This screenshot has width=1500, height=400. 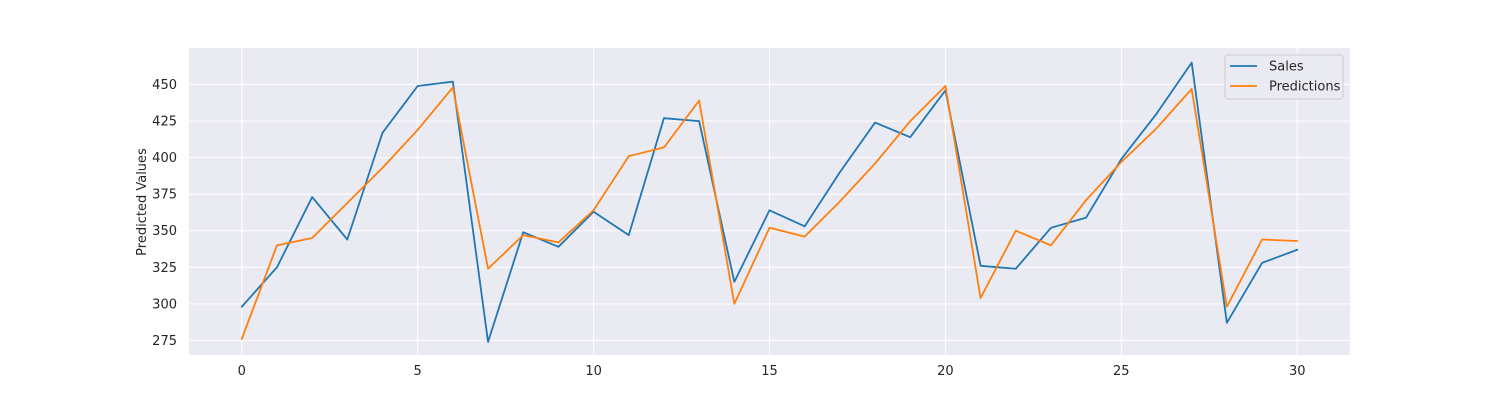 What do you see at coordinates (593, 371) in the screenshot?
I see `x-tick-label: 10` at bounding box center [593, 371].